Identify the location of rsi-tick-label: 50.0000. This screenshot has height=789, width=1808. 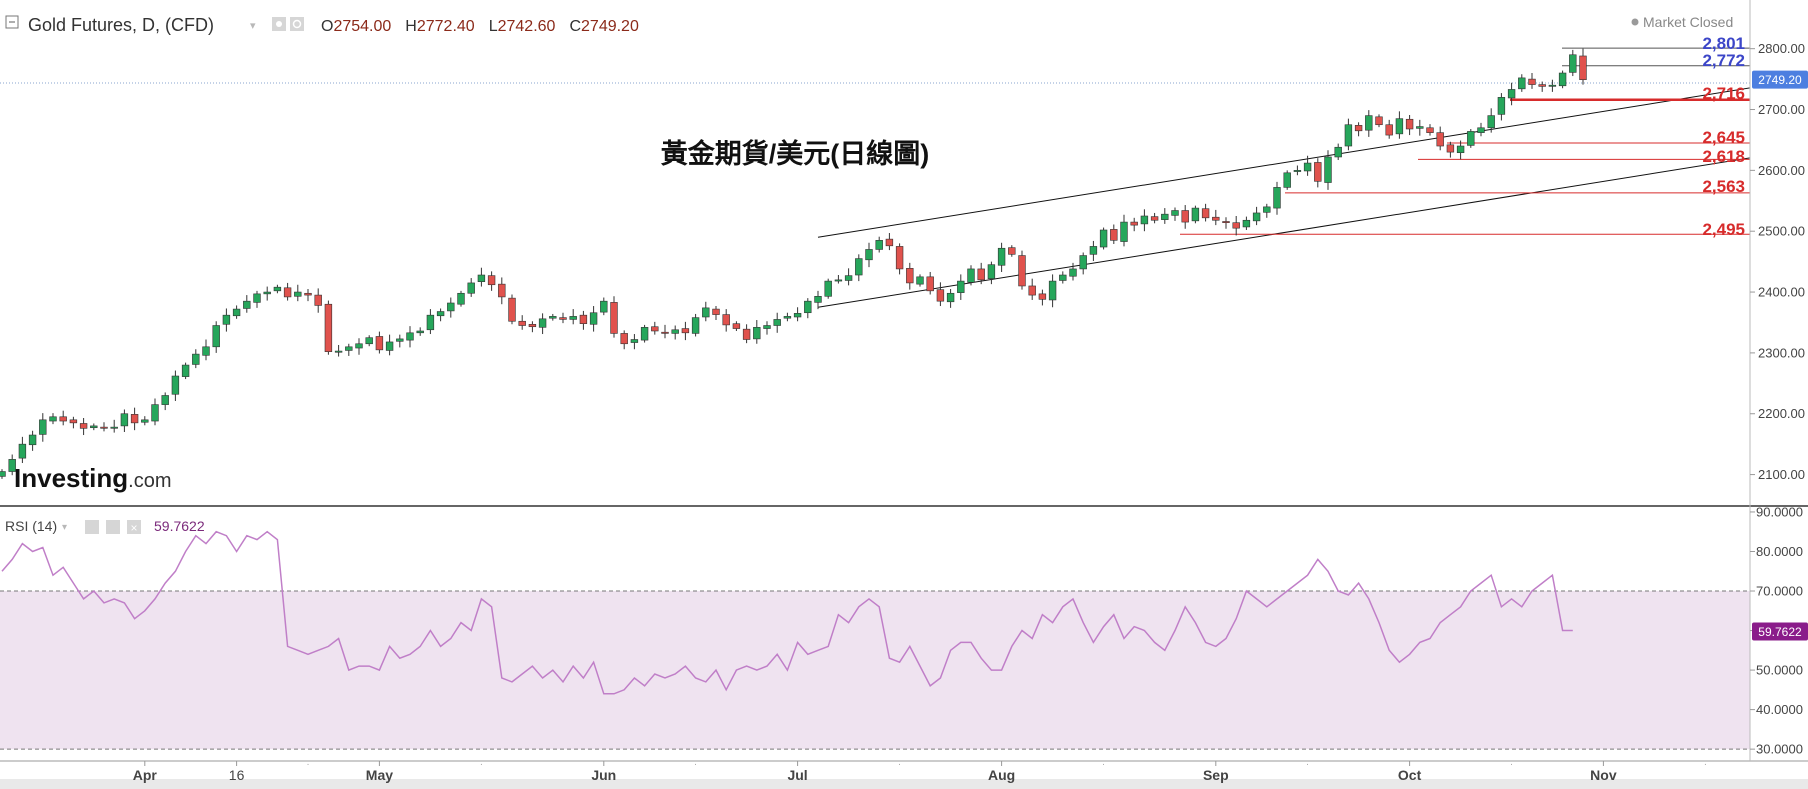
(1779, 670).